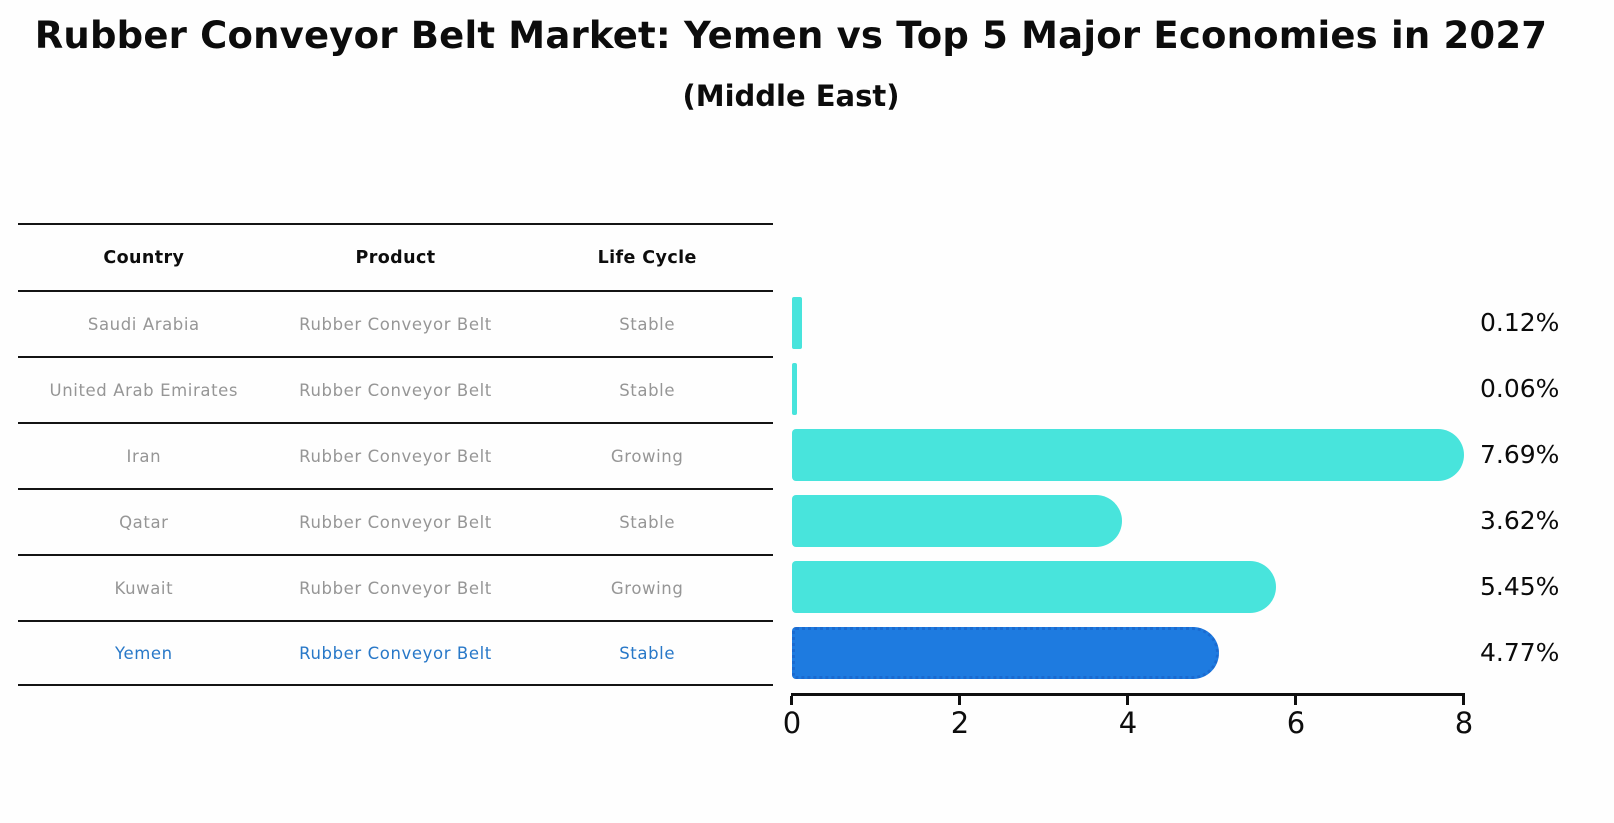 The width and height of the screenshot is (1614, 823). What do you see at coordinates (1520, 388) in the screenshot?
I see `value-label-united-arab-emirates: 0.06%` at bounding box center [1520, 388].